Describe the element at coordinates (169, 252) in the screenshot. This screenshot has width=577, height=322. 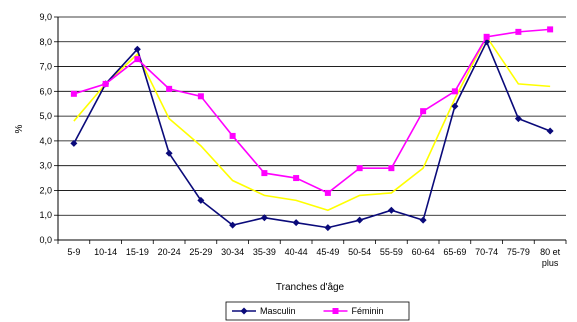
I see `x-tick-label: 20-24` at that location.